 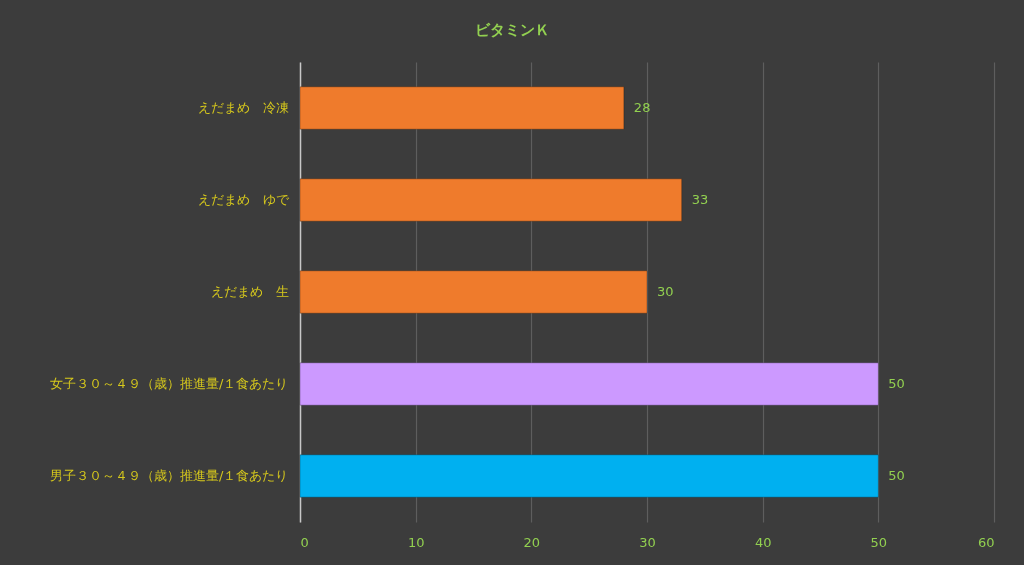 I want to click on y-tick-label: えだまめ ゆで, so click(x=243, y=199).